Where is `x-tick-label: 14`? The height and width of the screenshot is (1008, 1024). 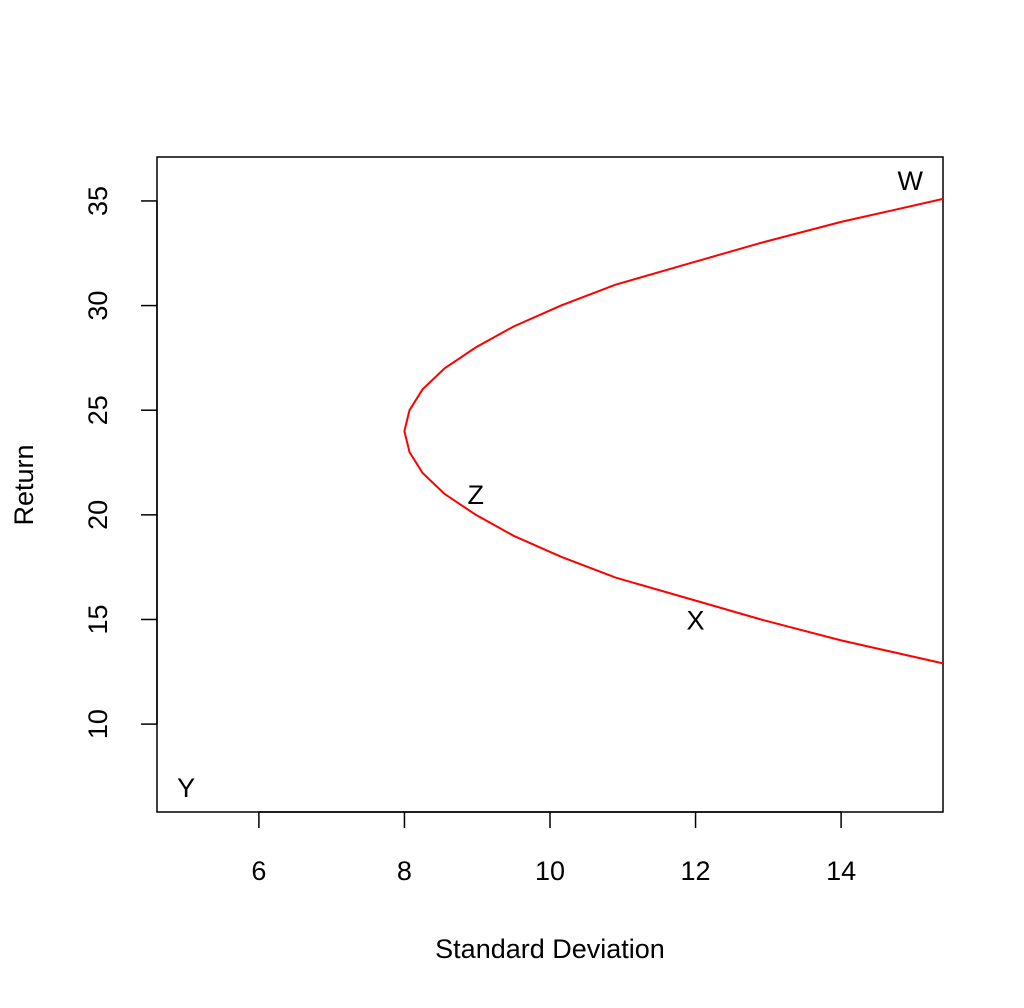 x-tick-label: 14 is located at coordinates (841, 871).